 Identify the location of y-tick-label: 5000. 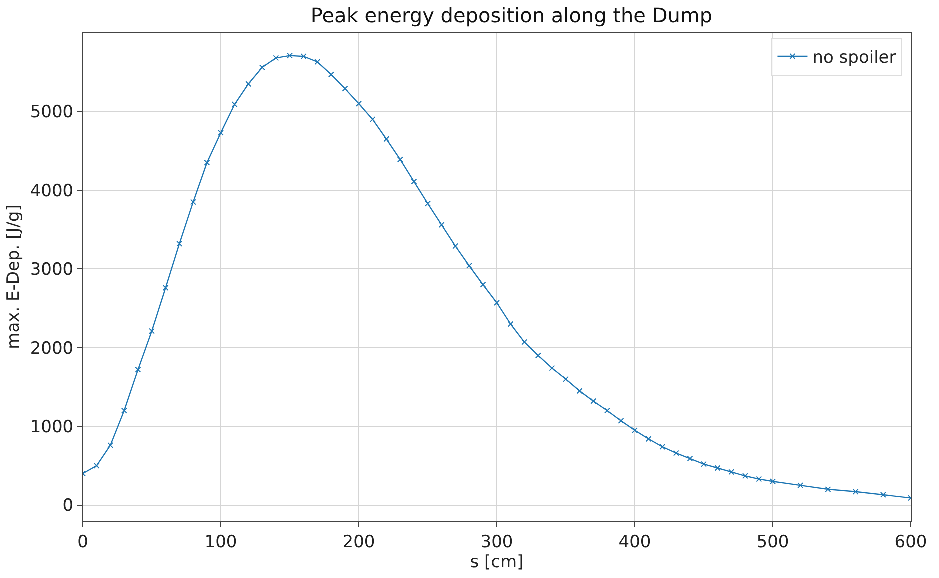
(52, 112).